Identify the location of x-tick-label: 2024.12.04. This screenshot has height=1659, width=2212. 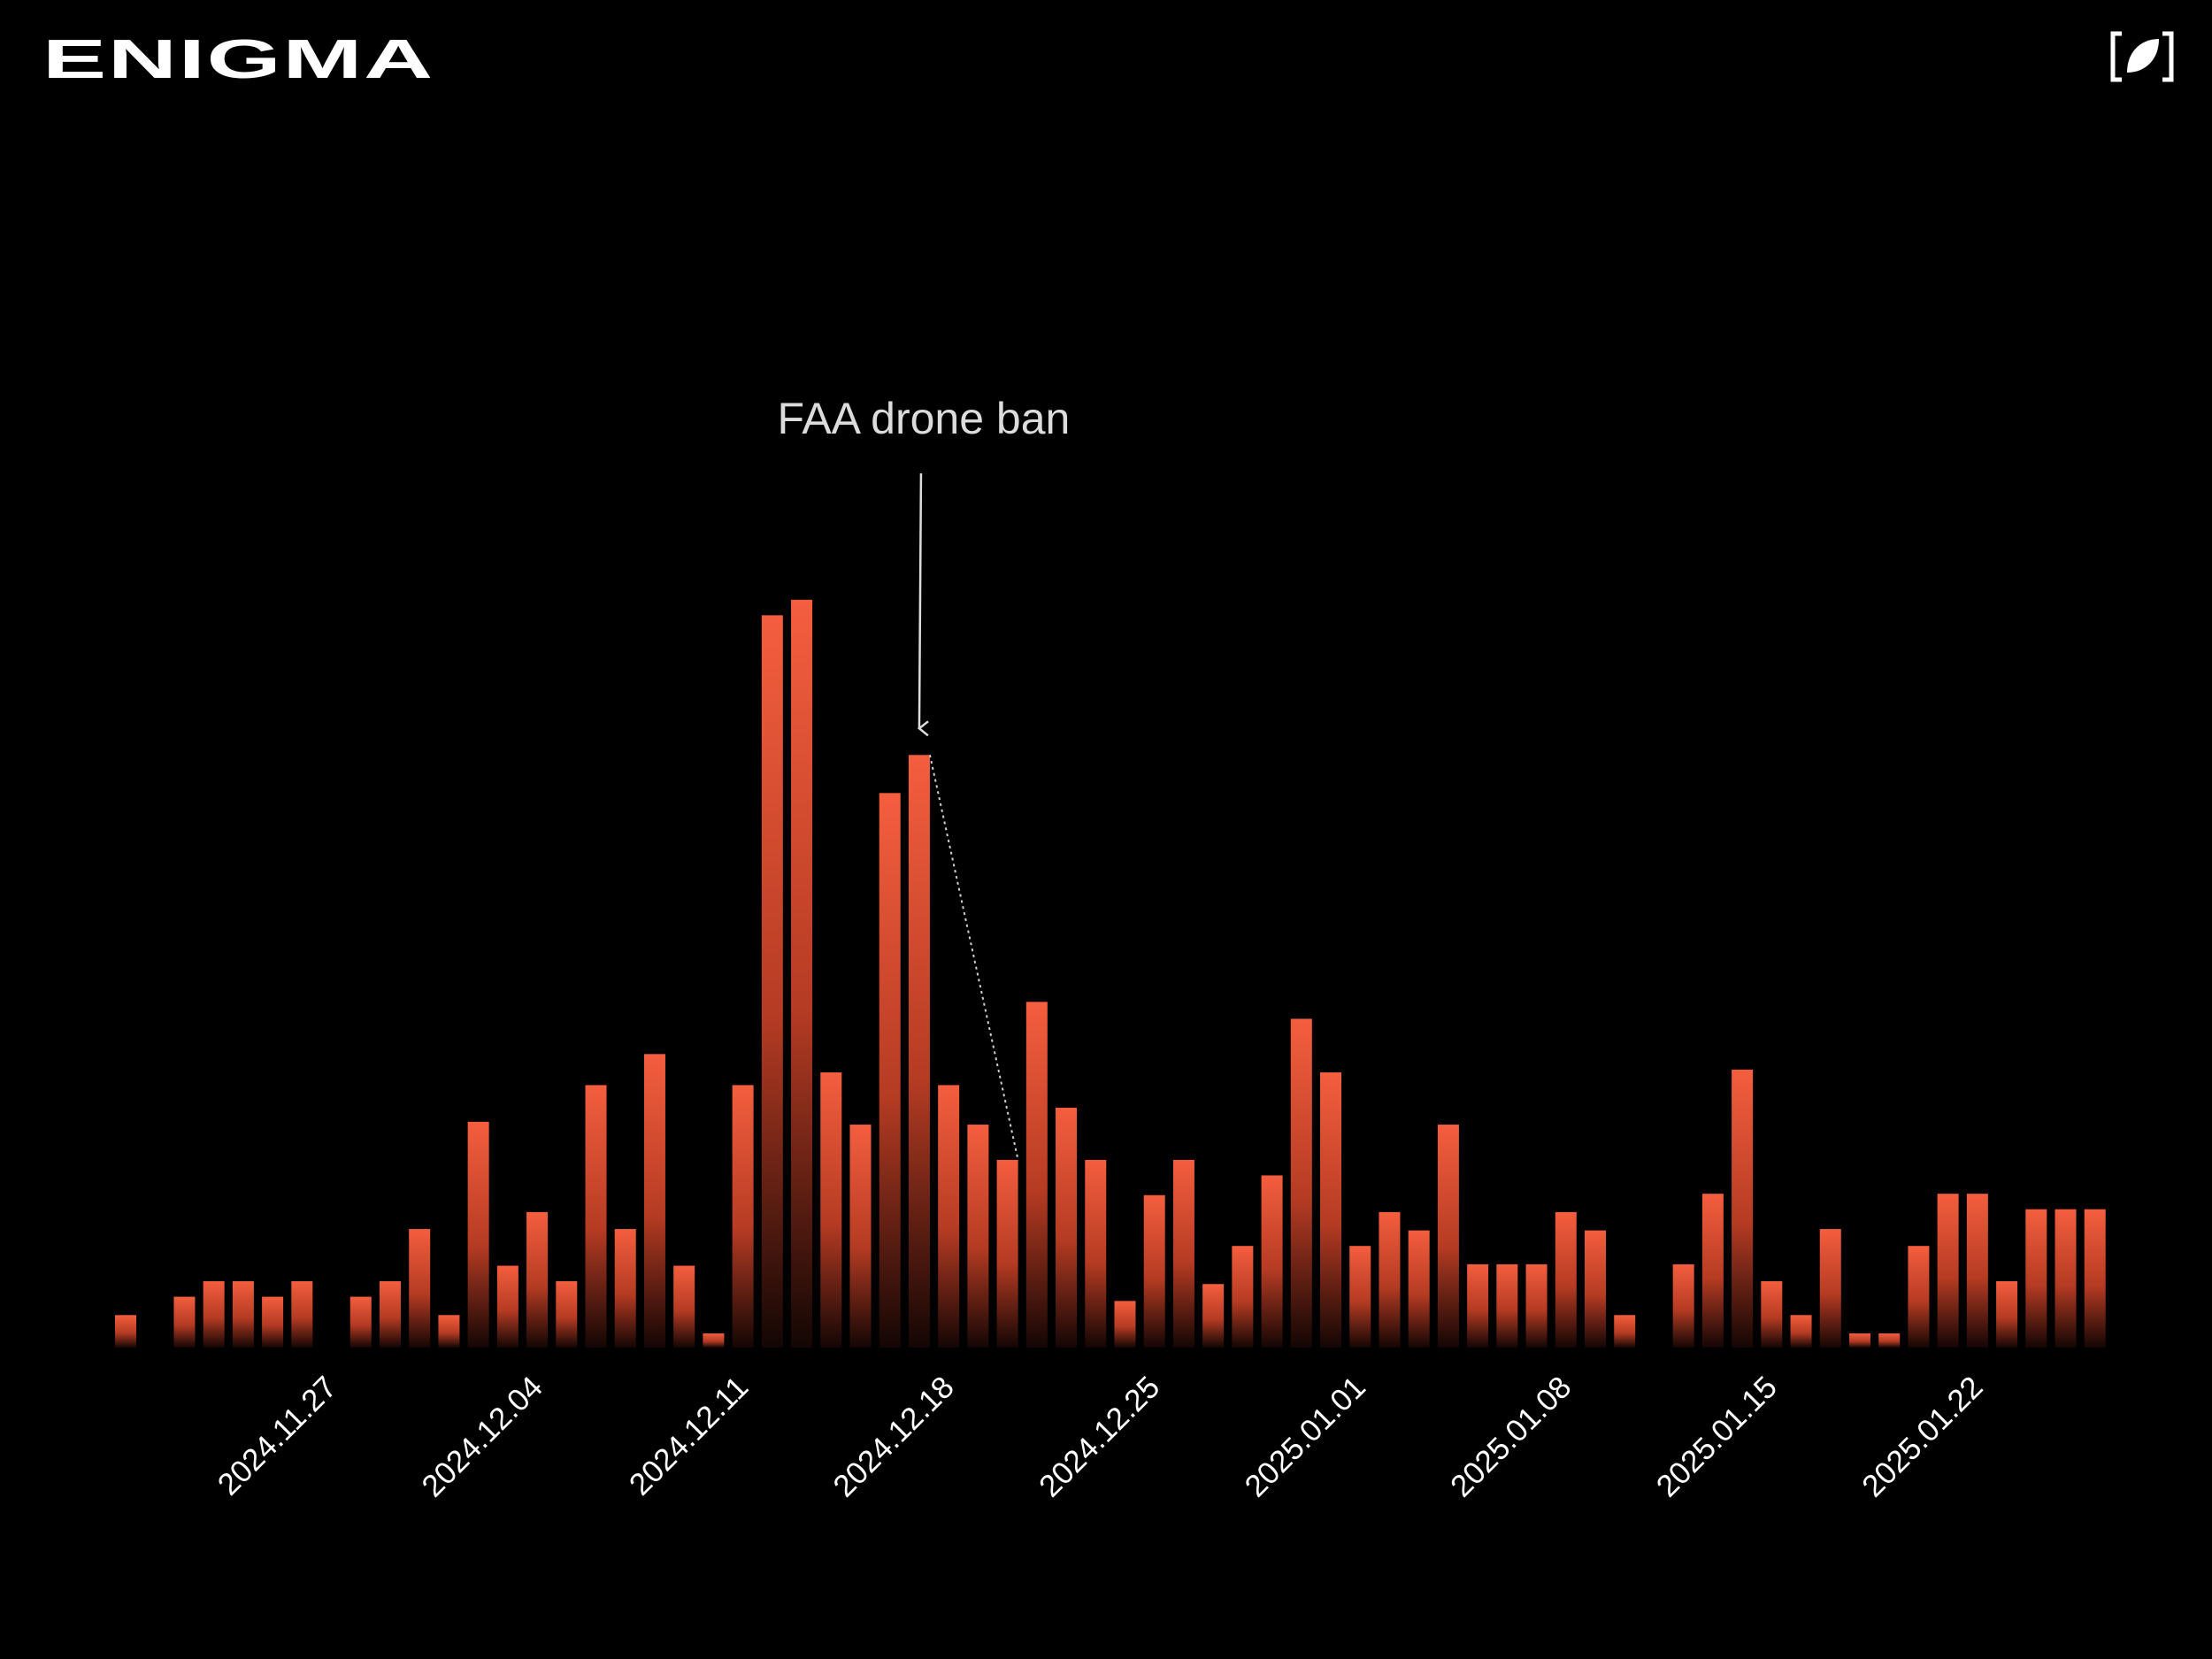
(482, 1437).